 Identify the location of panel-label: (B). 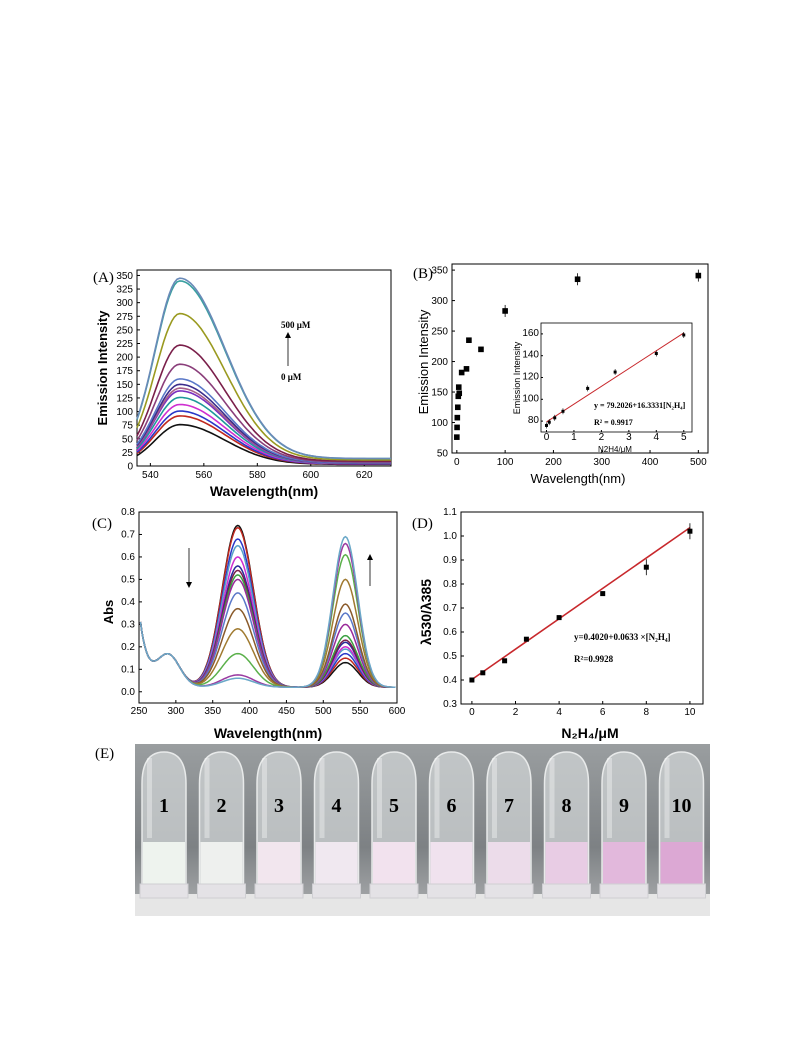
(423, 274).